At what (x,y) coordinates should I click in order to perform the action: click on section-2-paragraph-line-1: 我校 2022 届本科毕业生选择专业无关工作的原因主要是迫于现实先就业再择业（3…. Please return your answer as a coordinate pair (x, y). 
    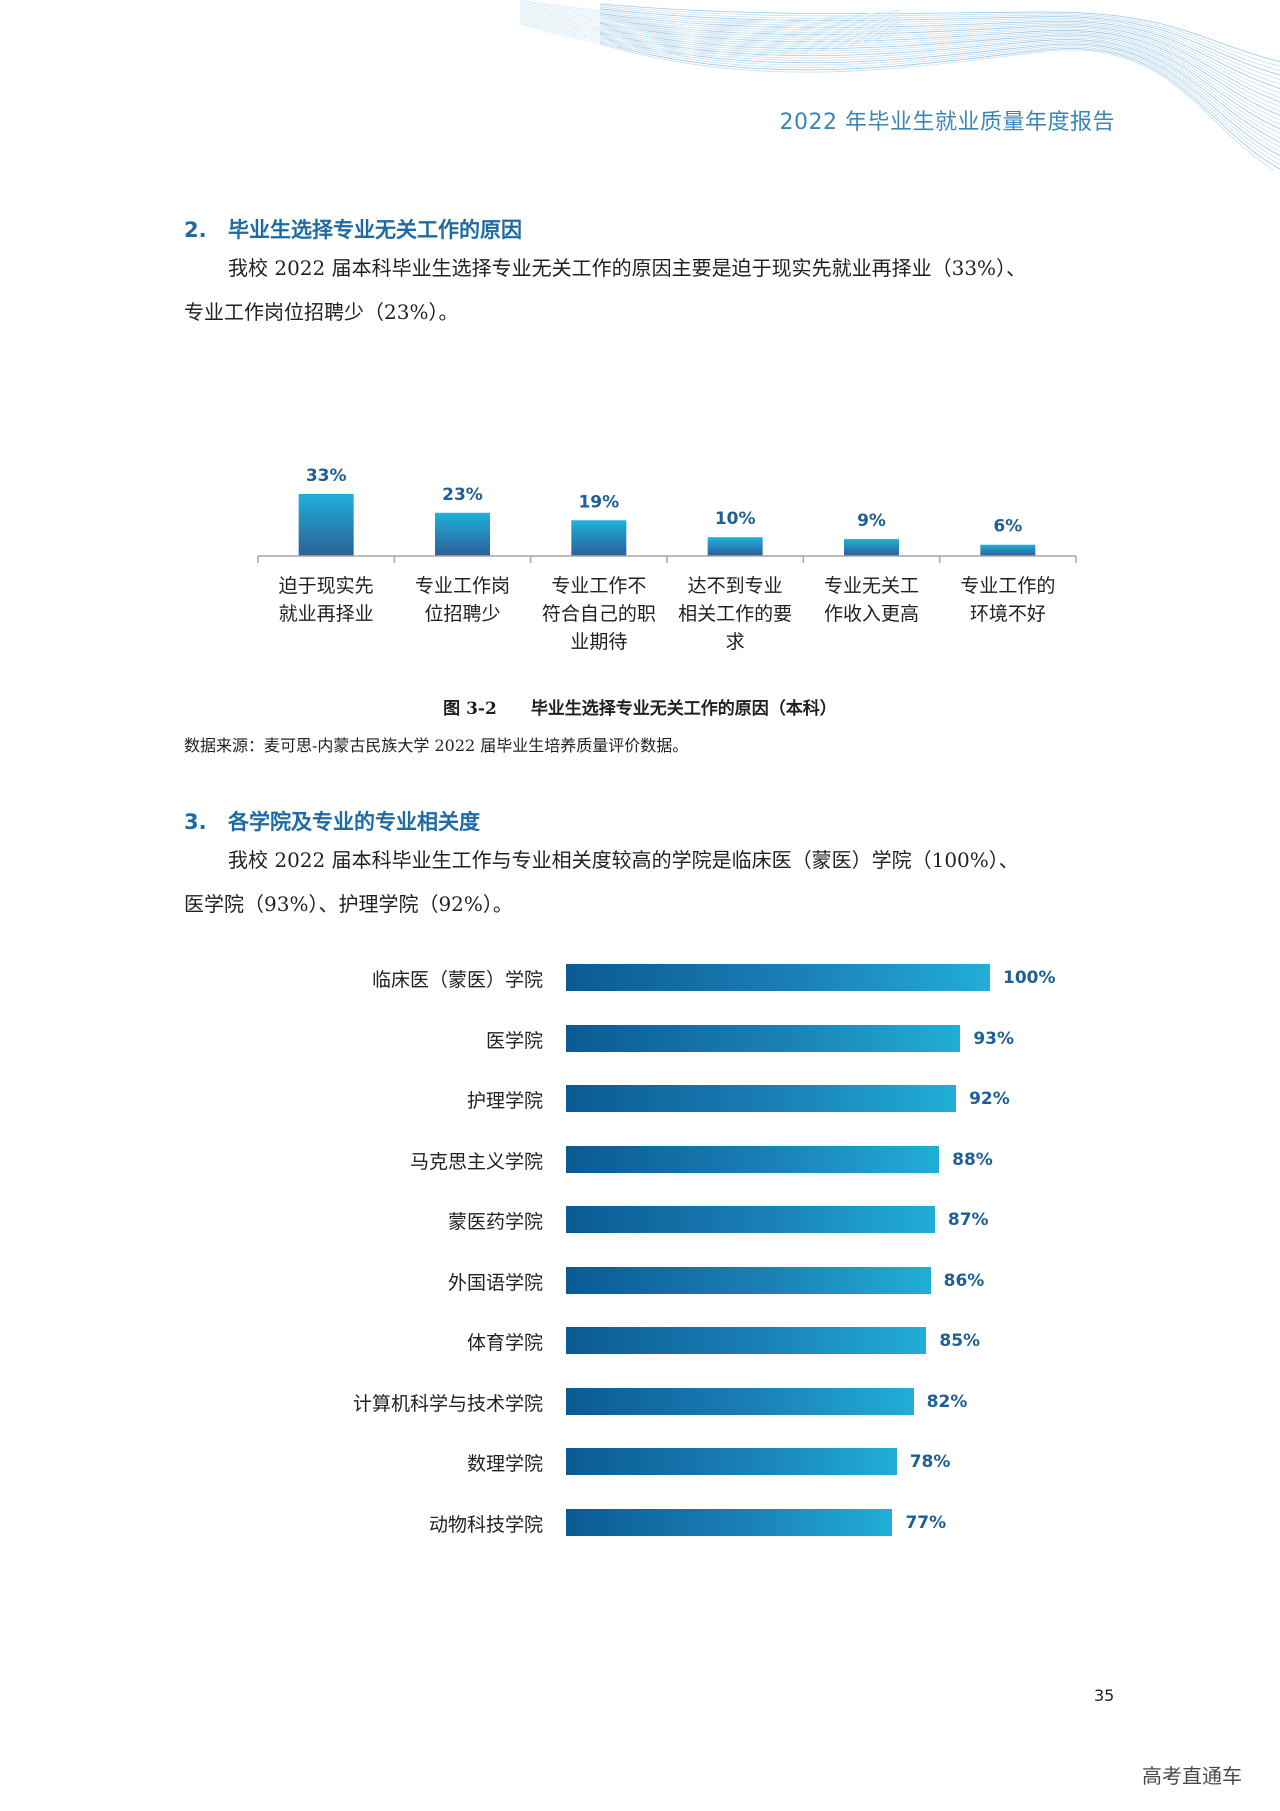
    Looking at the image, I should click on (627, 268).